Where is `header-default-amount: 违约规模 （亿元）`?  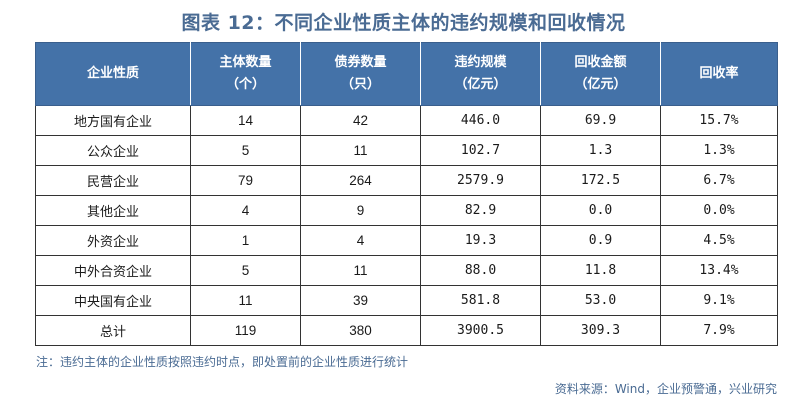 header-default-amount: 违约规模 （亿元） is located at coordinates (480, 74).